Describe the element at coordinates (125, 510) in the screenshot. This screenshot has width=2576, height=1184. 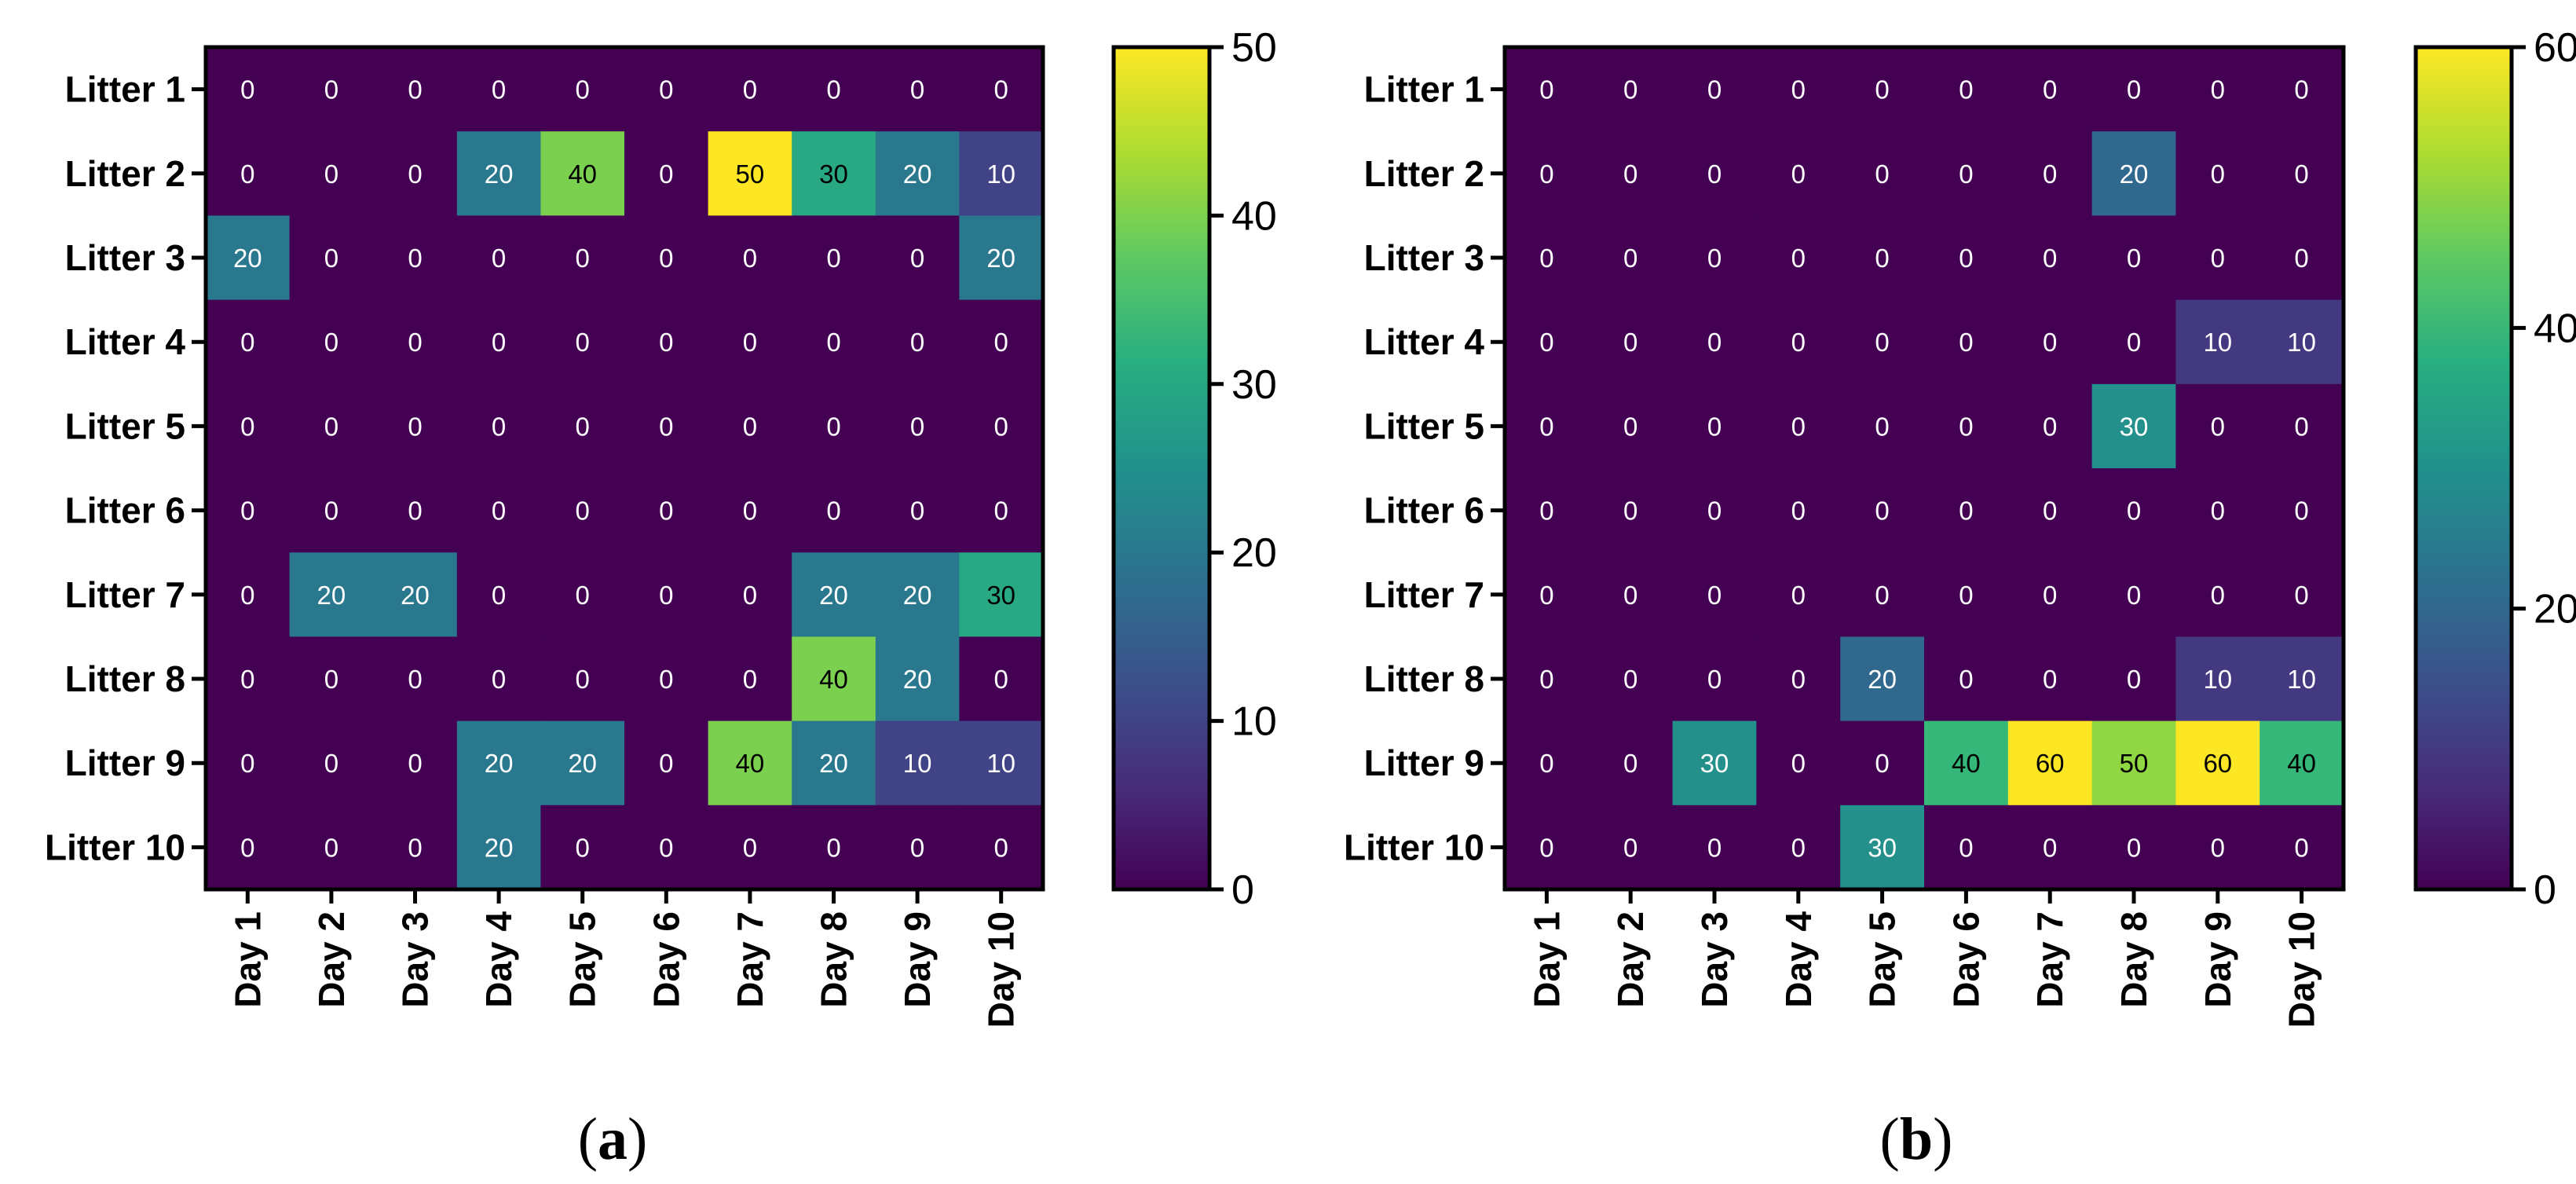
I see `panel-a-y-tick-label: Litter 6` at that location.